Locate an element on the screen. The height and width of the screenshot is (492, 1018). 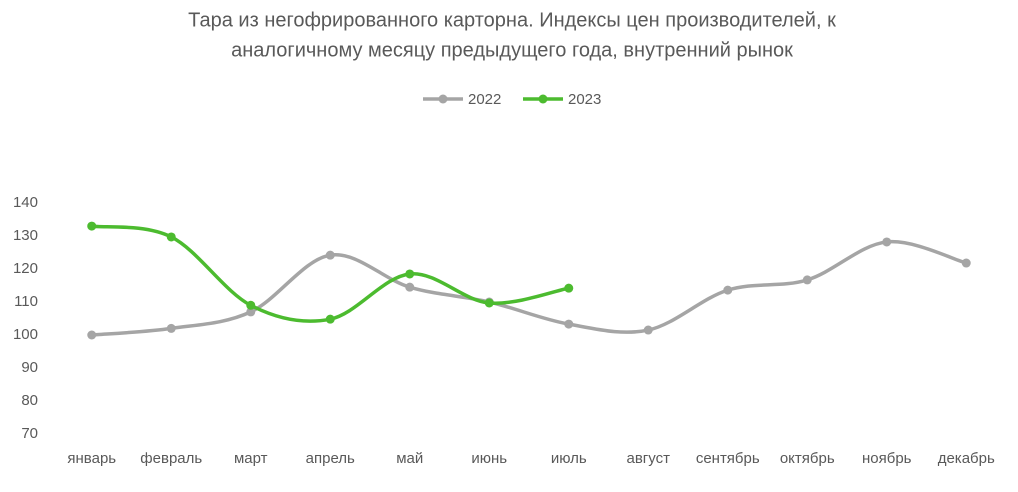
y-tick-label: 110 is located at coordinates (26, 301).